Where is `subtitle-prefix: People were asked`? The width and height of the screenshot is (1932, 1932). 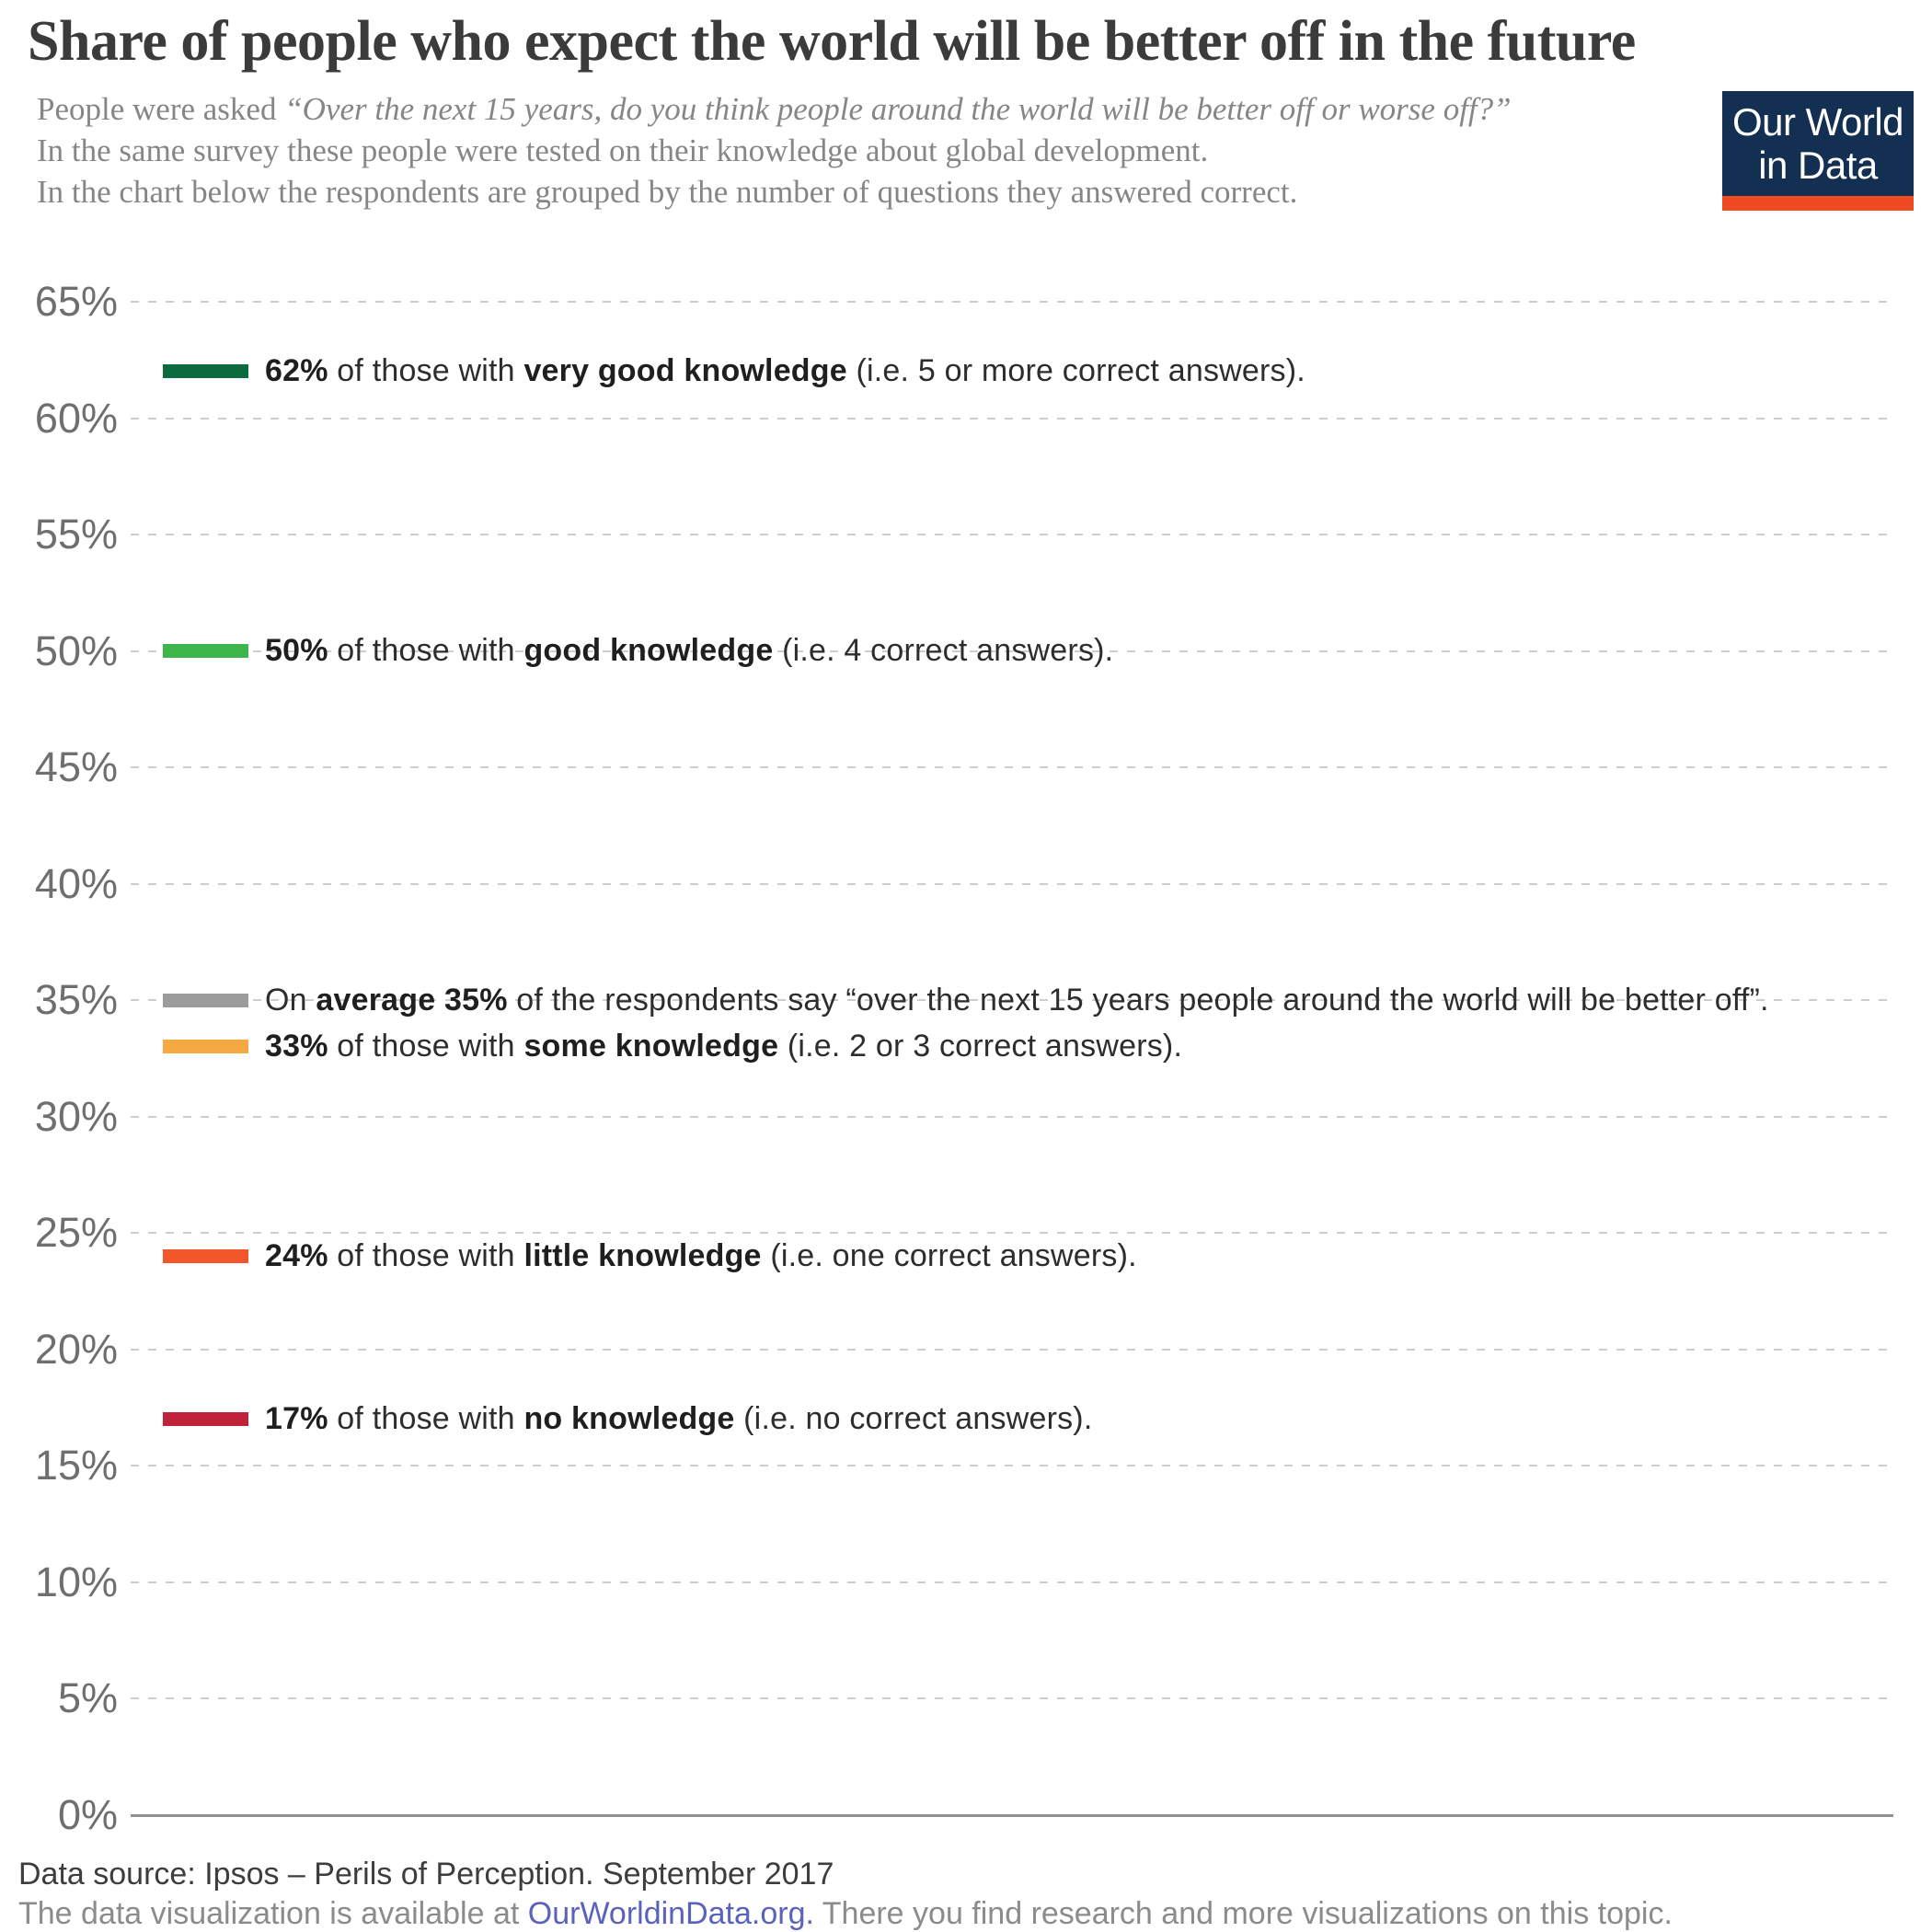
subtitle-prefix: People were asked is located at coordinates (161, 109).